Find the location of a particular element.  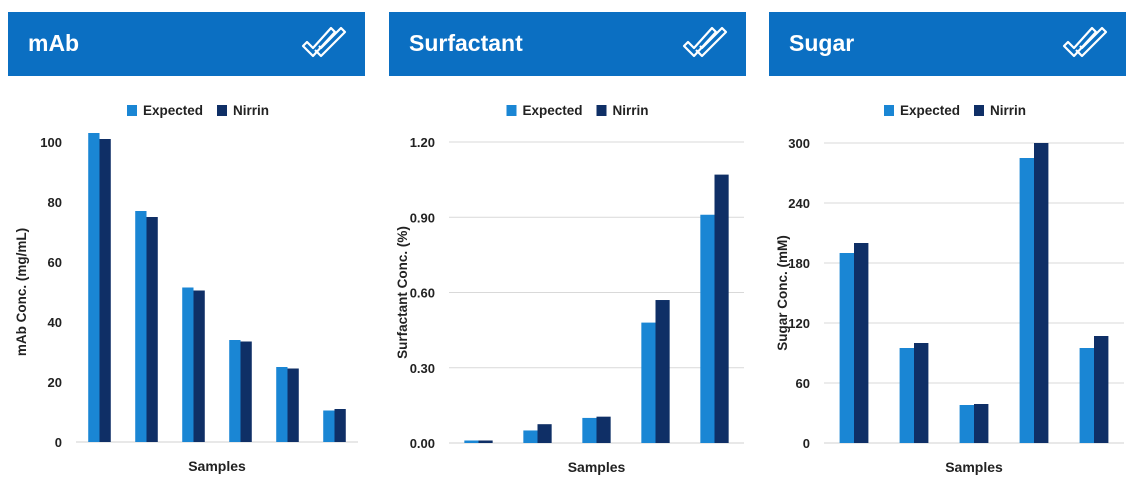

y-tick-label: 180 is located at coordinates (799, 263).